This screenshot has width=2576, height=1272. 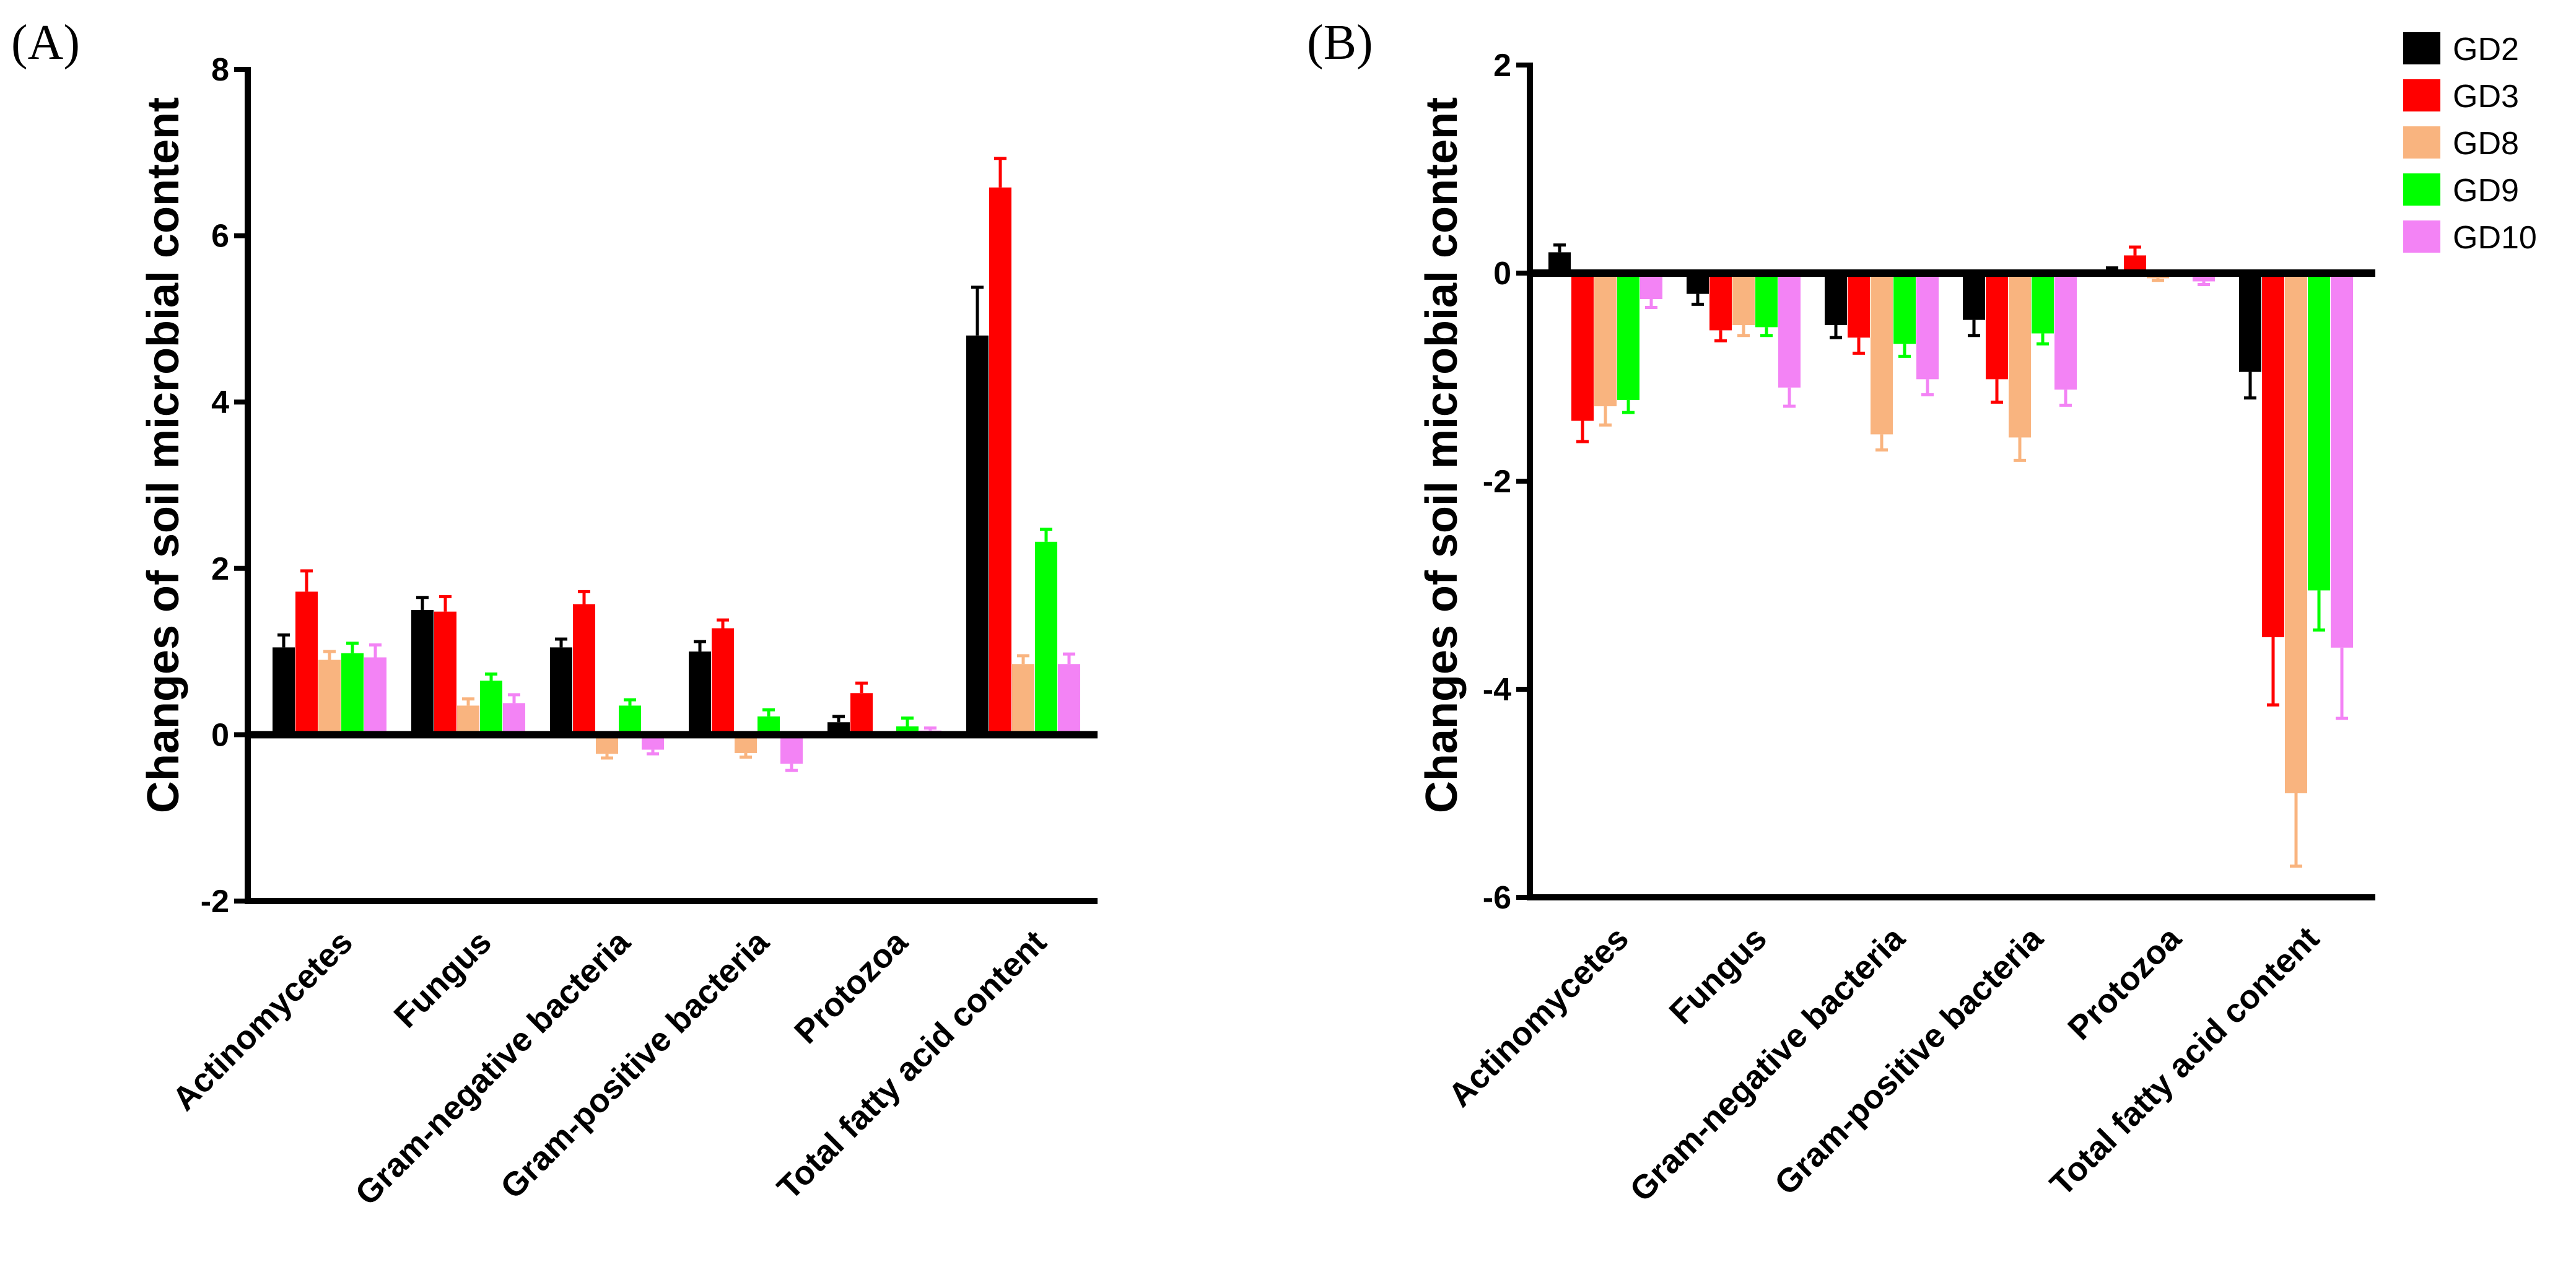 What do you see at coordinates (443, 979) in the screenshot?
I see `panel-a-category-label-1: Fungus` at bounding box center [443, 979].